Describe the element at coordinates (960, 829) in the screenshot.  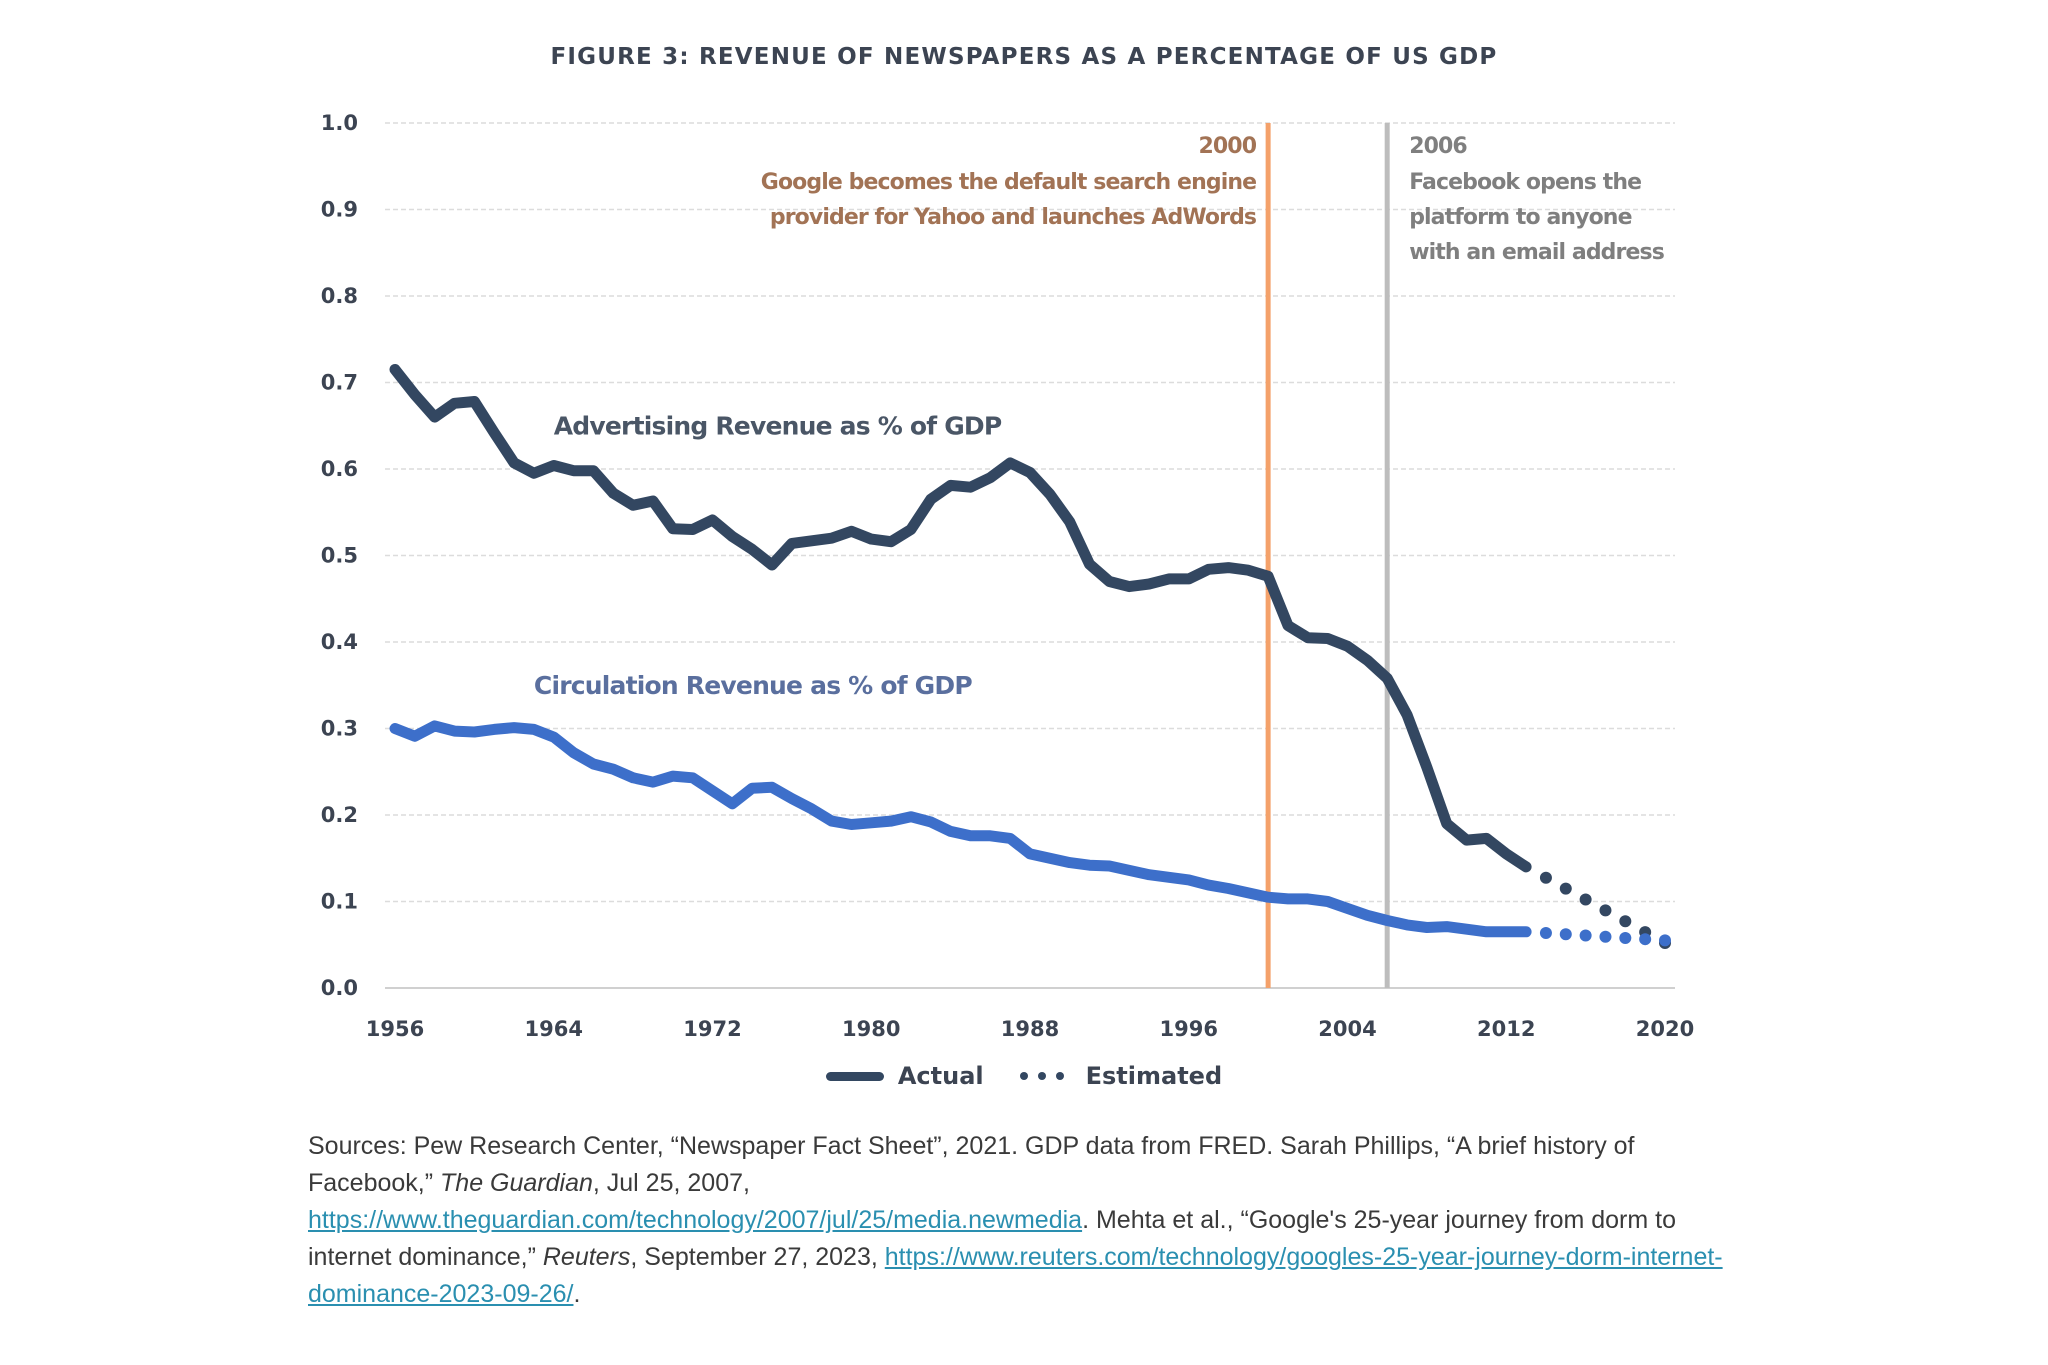
I see `circulation-actual-line` at that location.